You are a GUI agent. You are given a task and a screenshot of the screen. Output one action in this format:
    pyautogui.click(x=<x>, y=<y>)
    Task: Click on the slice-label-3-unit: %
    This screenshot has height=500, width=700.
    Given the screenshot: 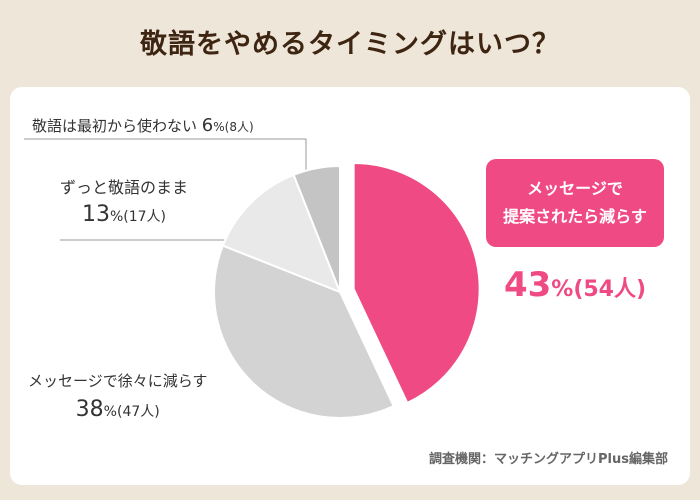 What is the action you would take?
    pyautogui.click(x=219, y=127)
    